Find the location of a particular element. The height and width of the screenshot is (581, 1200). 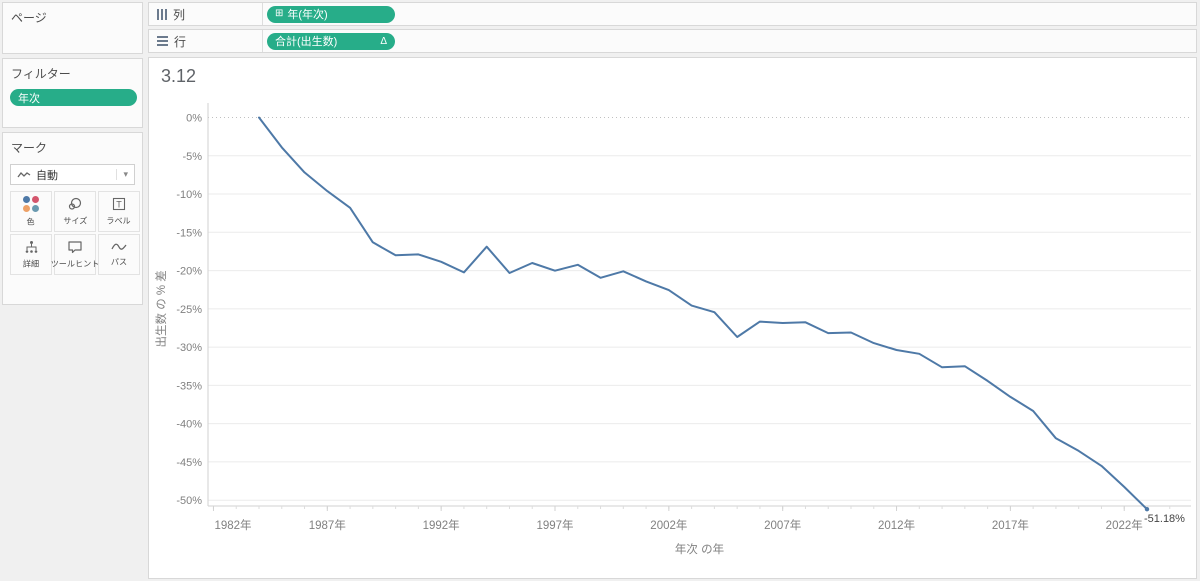

svg-text: T is located at coordinates (119, 204).